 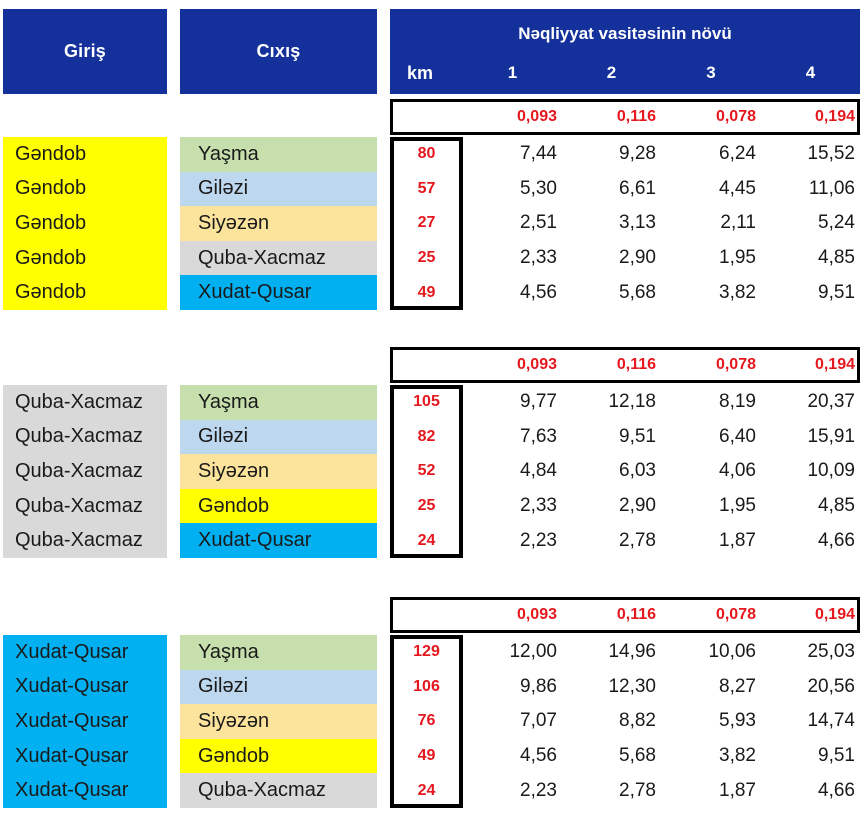 What do you see at coordinates (836, 223) in the screenshot?
I see `tariff-value: 5,24` at bounding box center [836, 223].